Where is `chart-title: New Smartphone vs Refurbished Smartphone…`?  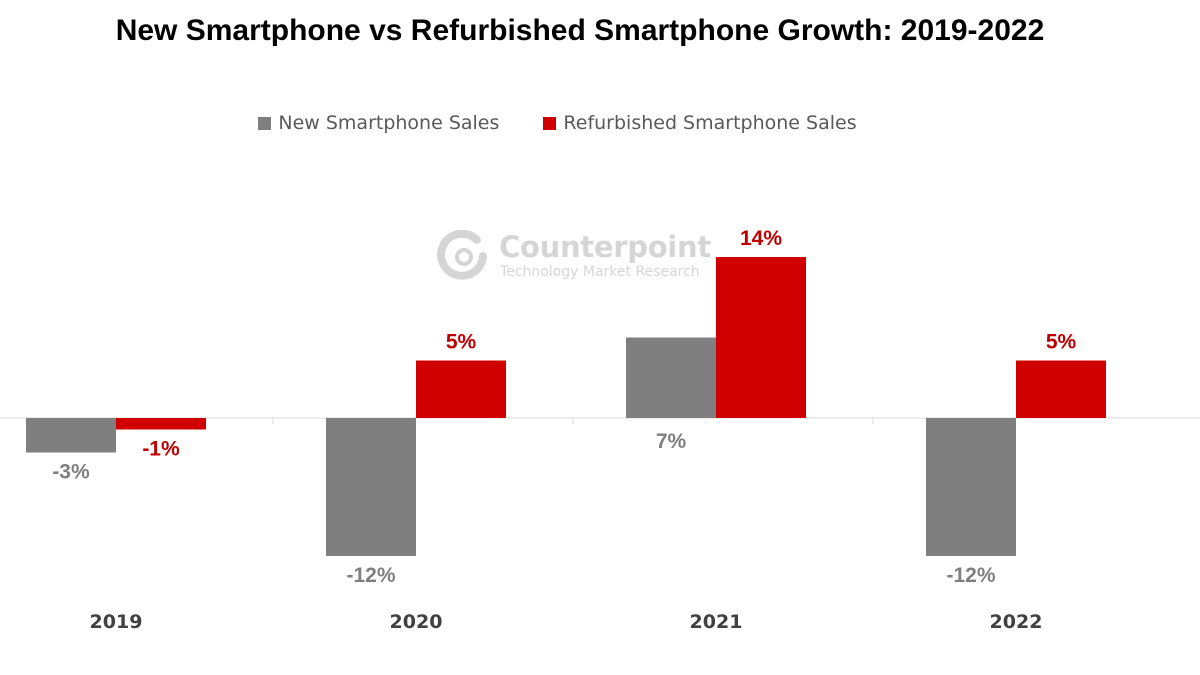
chart-title: New Smartphone vs Refurbished Smartphone… is located at coordinates (580, 30).